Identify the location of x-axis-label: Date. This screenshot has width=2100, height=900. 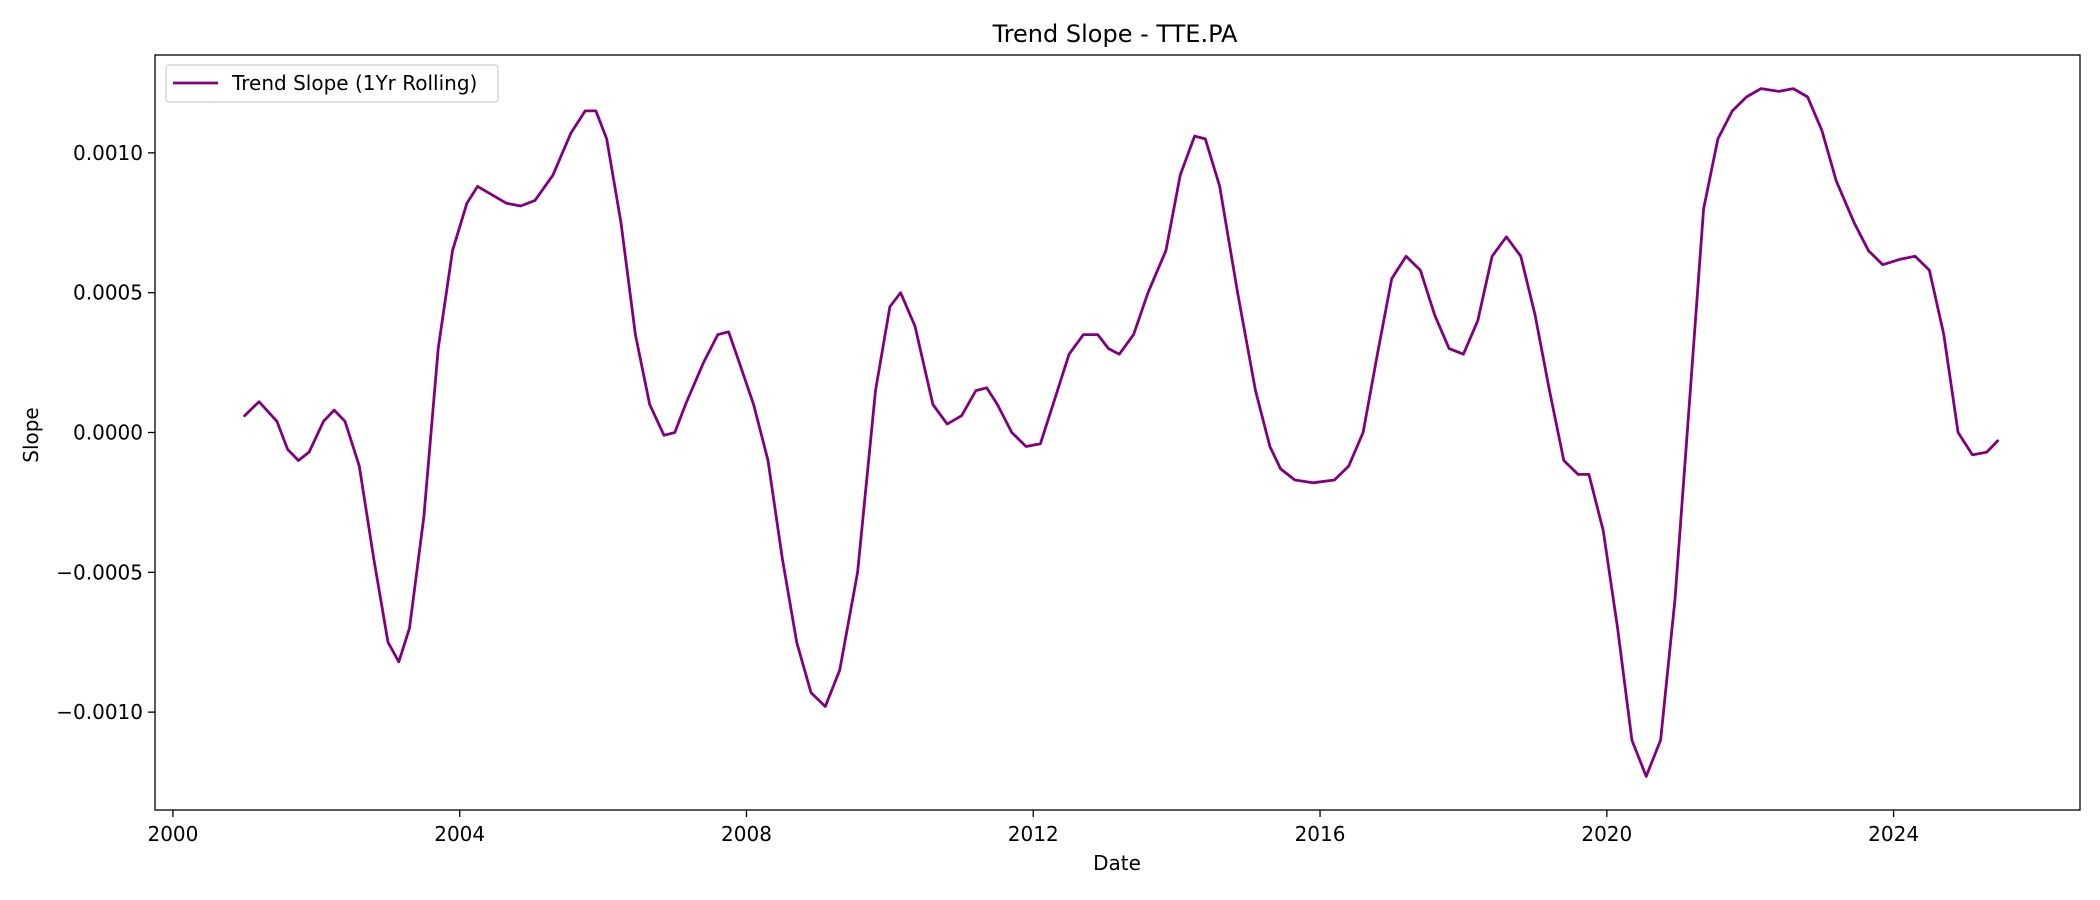
(1117, 863).